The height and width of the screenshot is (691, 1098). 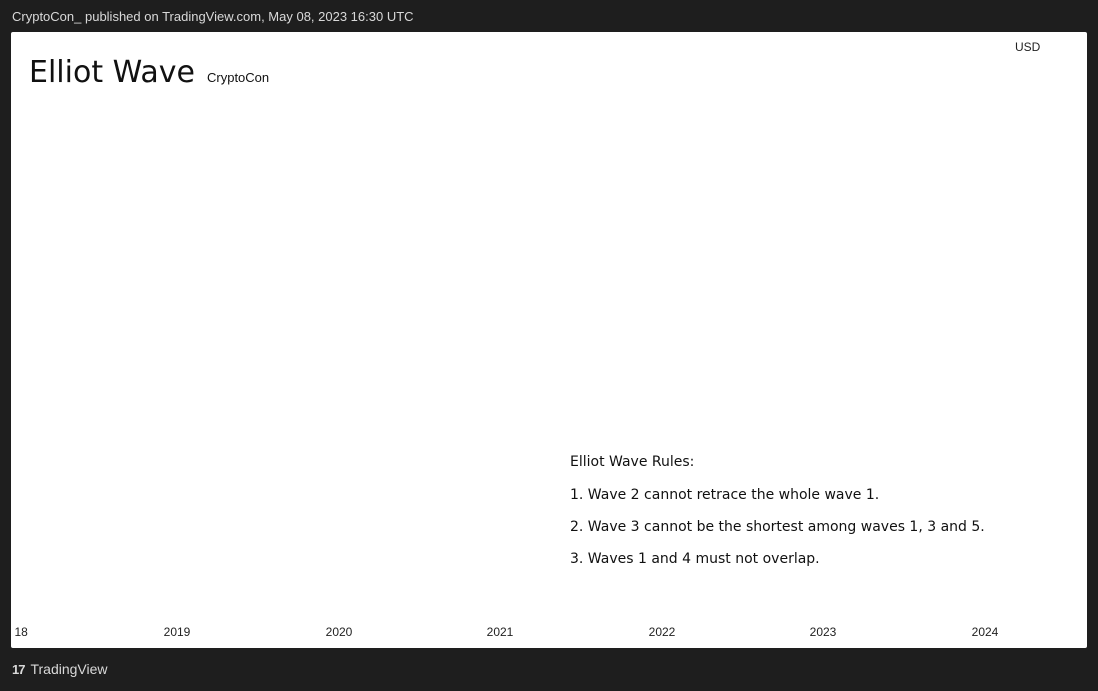 What do you see at coordinates (19, 669) in the screenshot?
I see `tradingview-logo-icon: 17` at bounding box center [19, 669].